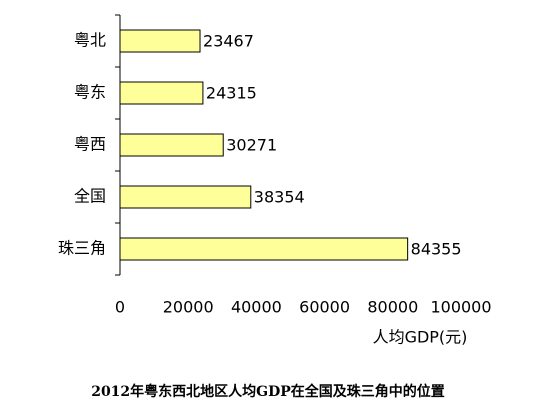 The image size is (535, 419). What do you see at coordinates (120, 307) in the screenshot?
I see `x-tick-label: 0` at bounding box center [120, 307].